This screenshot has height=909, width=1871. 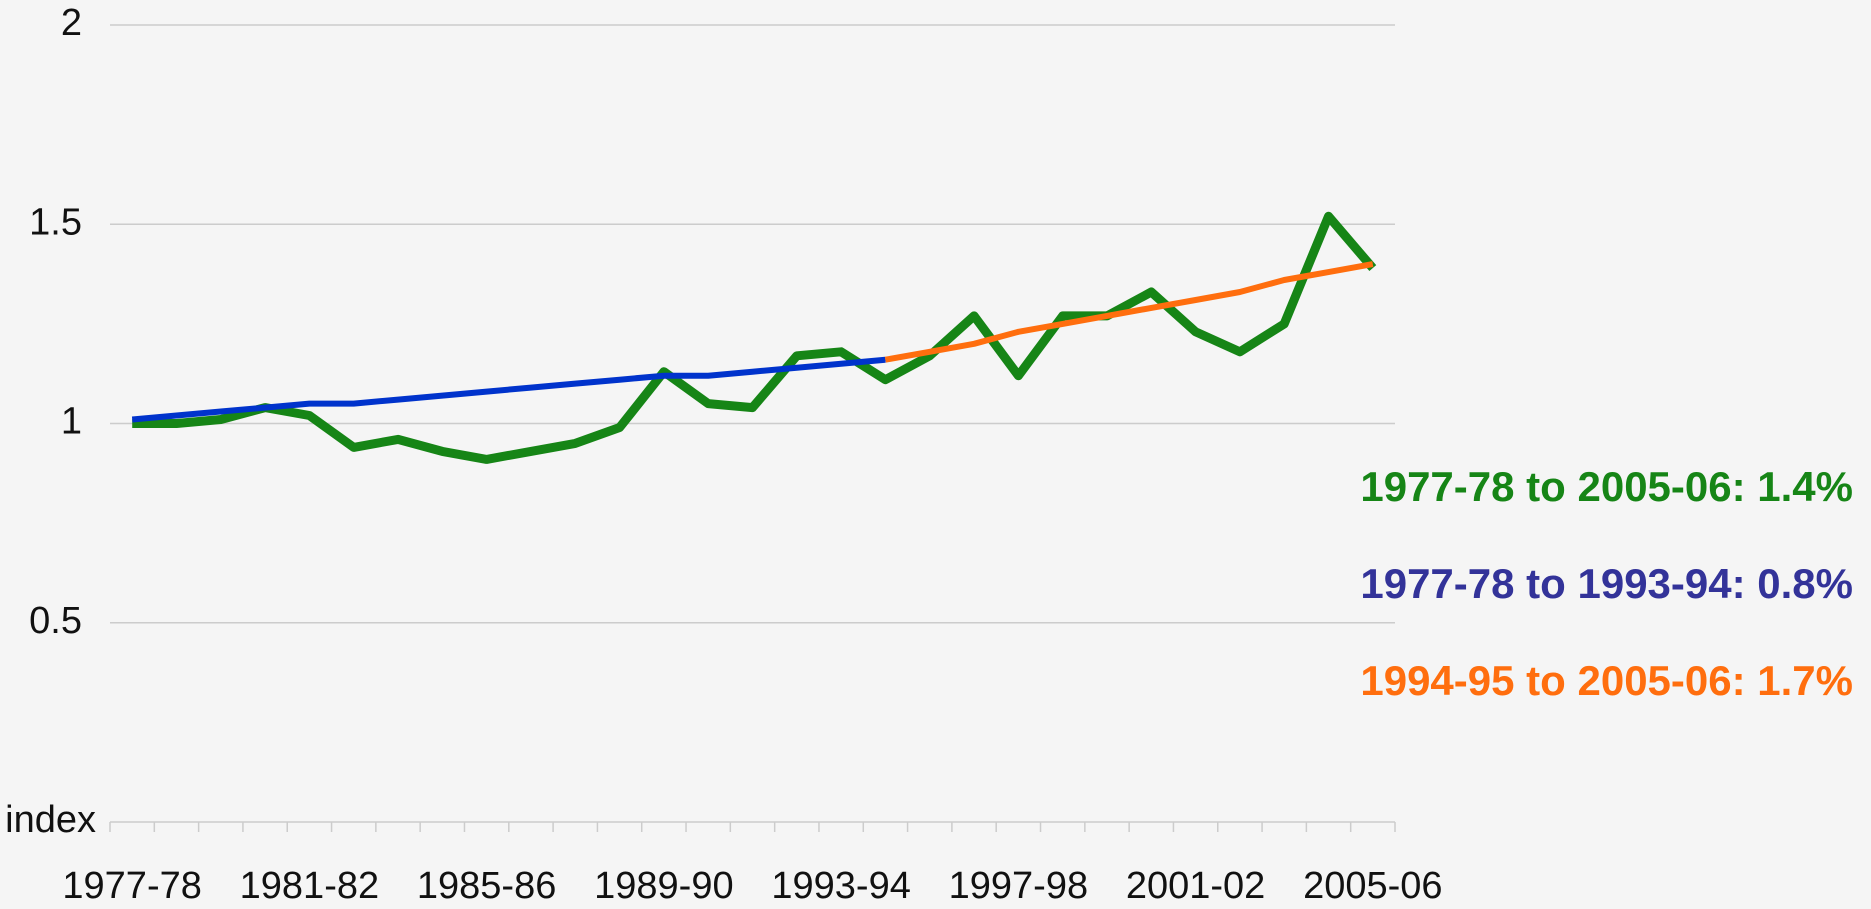 What do you see at coordinates (71, 23) in the screenshot?
I see `y-tick-label: 2` at bounding box center [71, 23].